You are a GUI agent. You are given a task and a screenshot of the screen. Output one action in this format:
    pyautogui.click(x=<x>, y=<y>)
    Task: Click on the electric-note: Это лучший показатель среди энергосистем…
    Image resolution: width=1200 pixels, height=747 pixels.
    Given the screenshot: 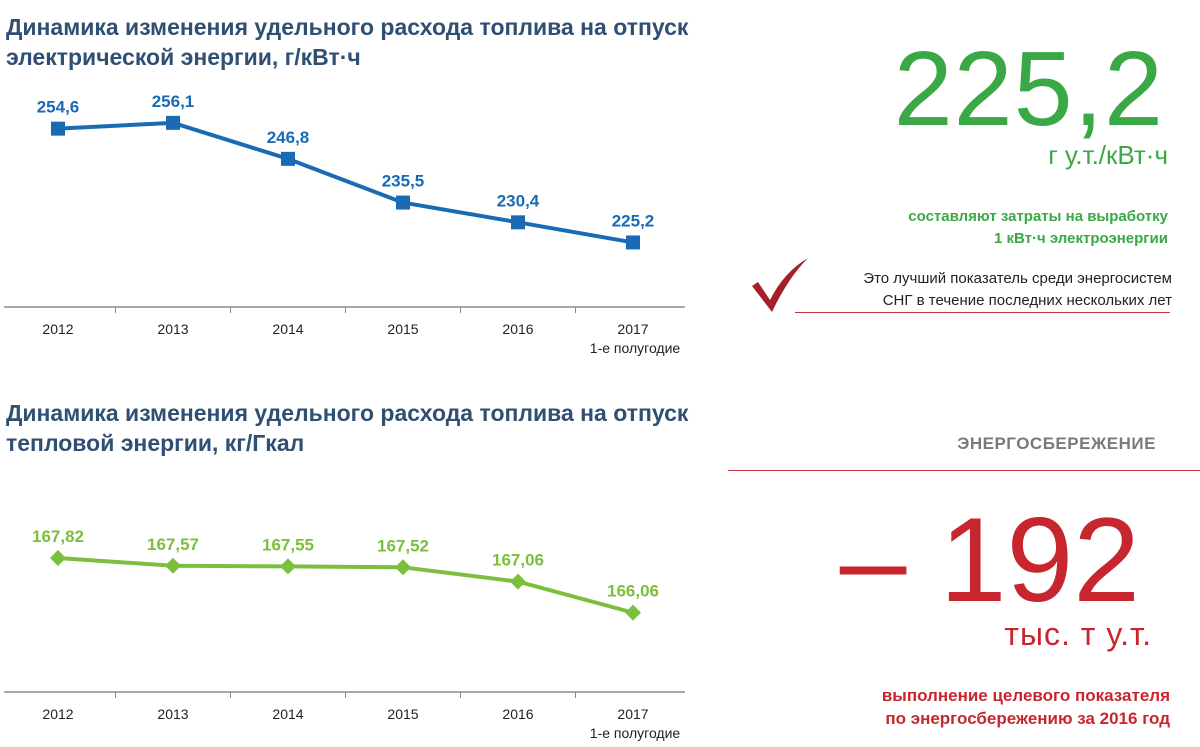 What is the action you would take?
    pyautogui.click(x=972, y=290)
    